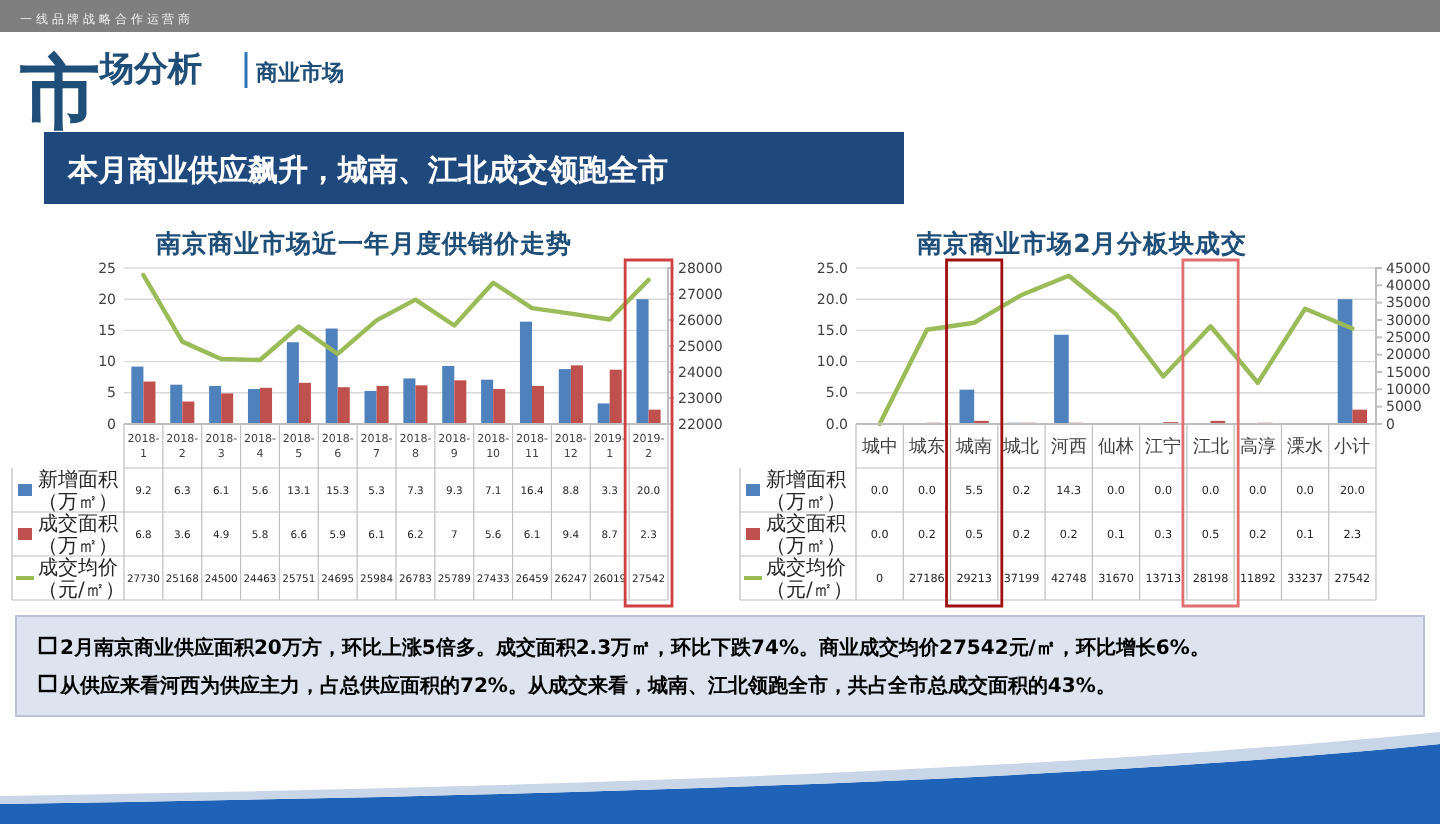  Describe the element at coordinates (1116, 447) in the screenshot. I see `x-tick-label: 仙林` at that location.